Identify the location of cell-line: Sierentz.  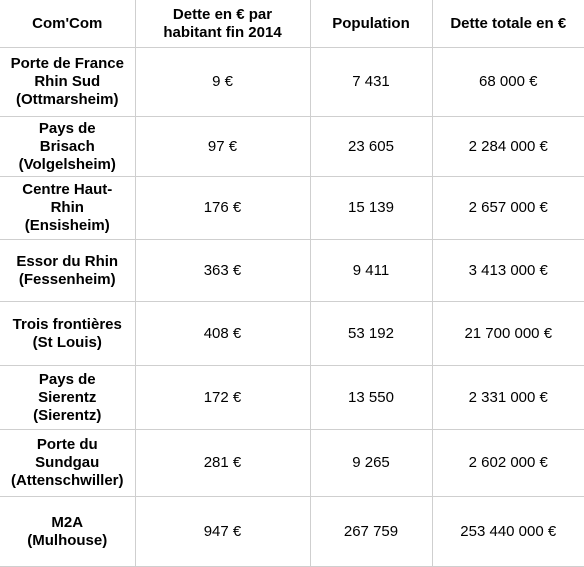
(67, 397).